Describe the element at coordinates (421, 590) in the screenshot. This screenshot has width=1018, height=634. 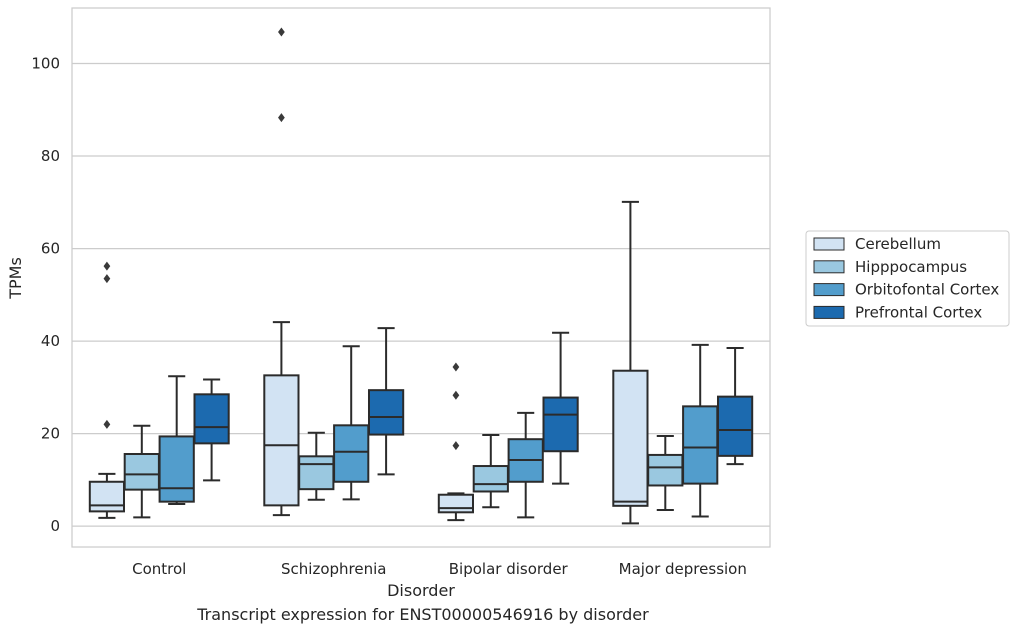
I see `x-axis-title: Disorder` at that location.